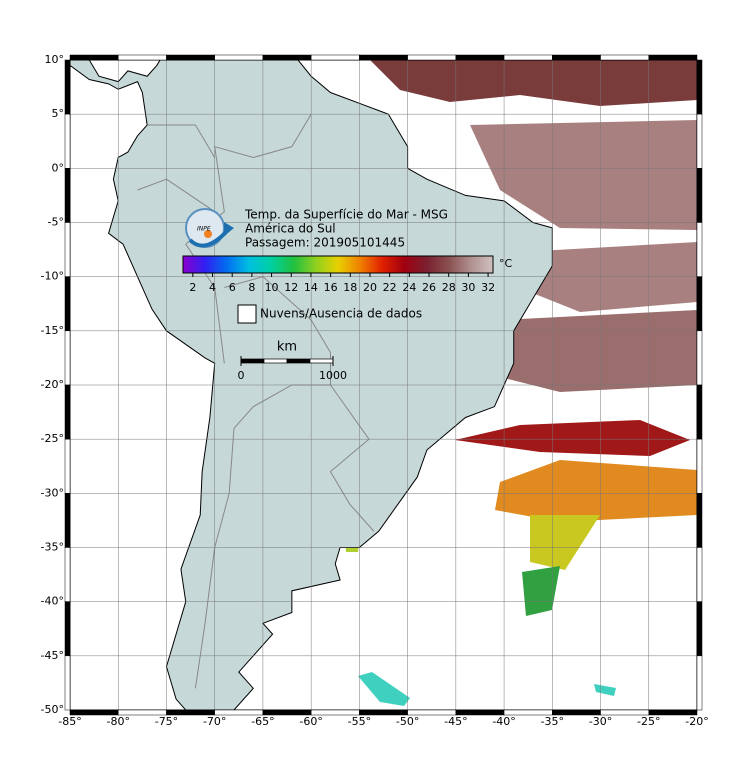 The image size is (741, 781). What do you see at coordinates (506, 263) in the screenshot?
I see `colorbar-unit: °C` at bounding box center [506, 263].